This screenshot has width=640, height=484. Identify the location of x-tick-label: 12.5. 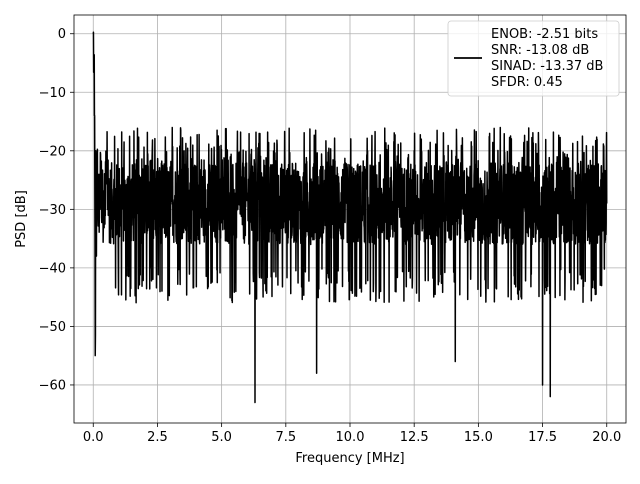
(414, 437).